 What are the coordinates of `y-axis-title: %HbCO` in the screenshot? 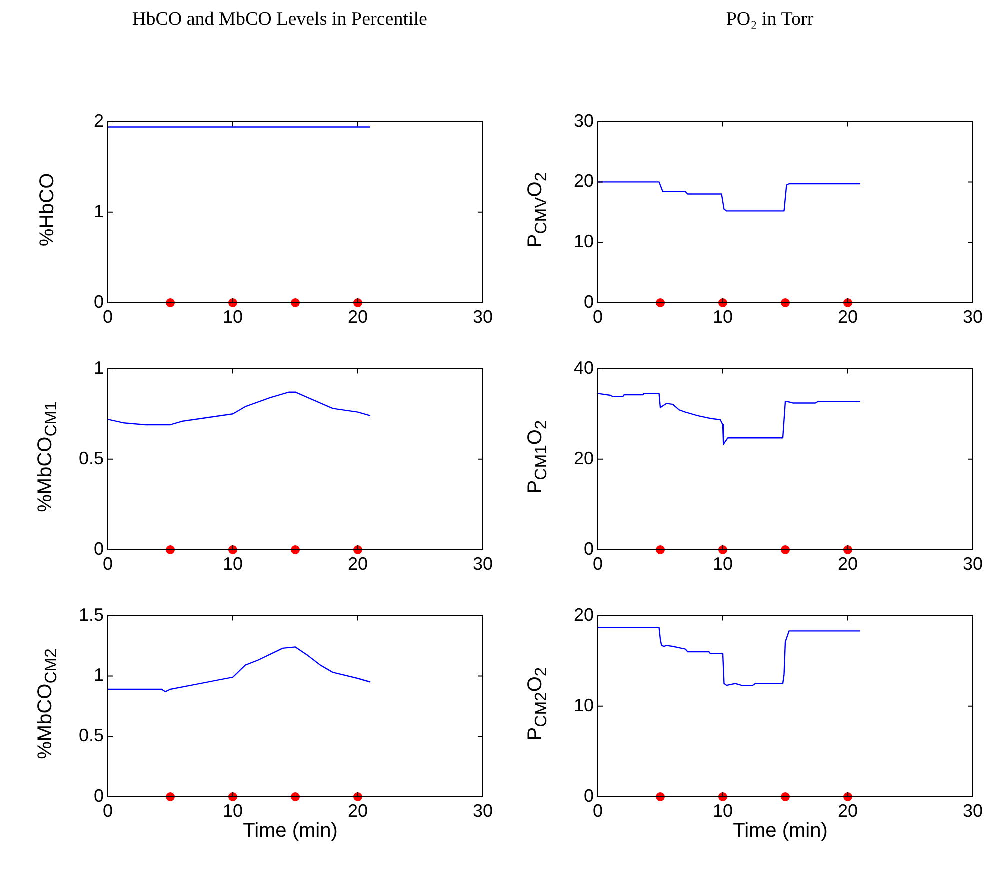 It's located at (48, 210).